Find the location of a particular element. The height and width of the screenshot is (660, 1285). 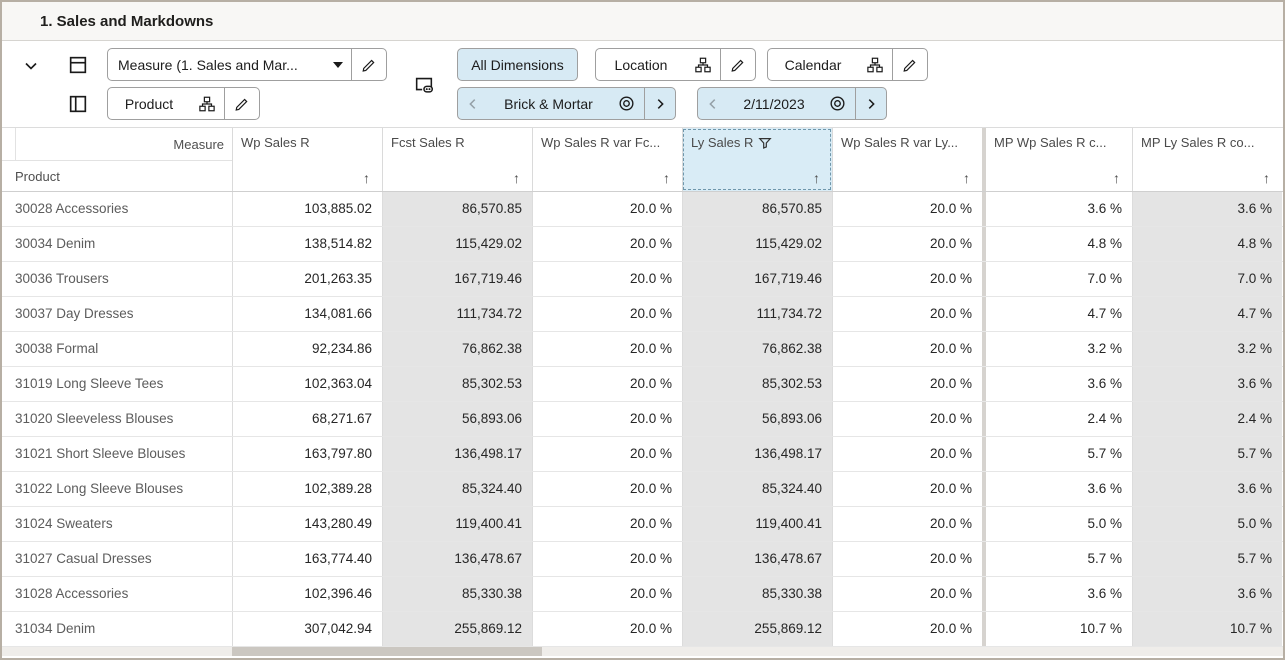

grid-cell: 102,396.46 is located at coordinates (307, 594).